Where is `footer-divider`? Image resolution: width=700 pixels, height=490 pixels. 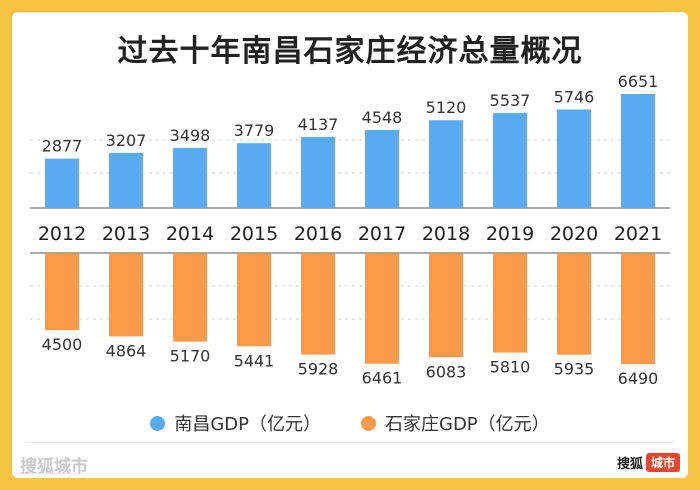 footer-divider is located at coordinates (350, 442).